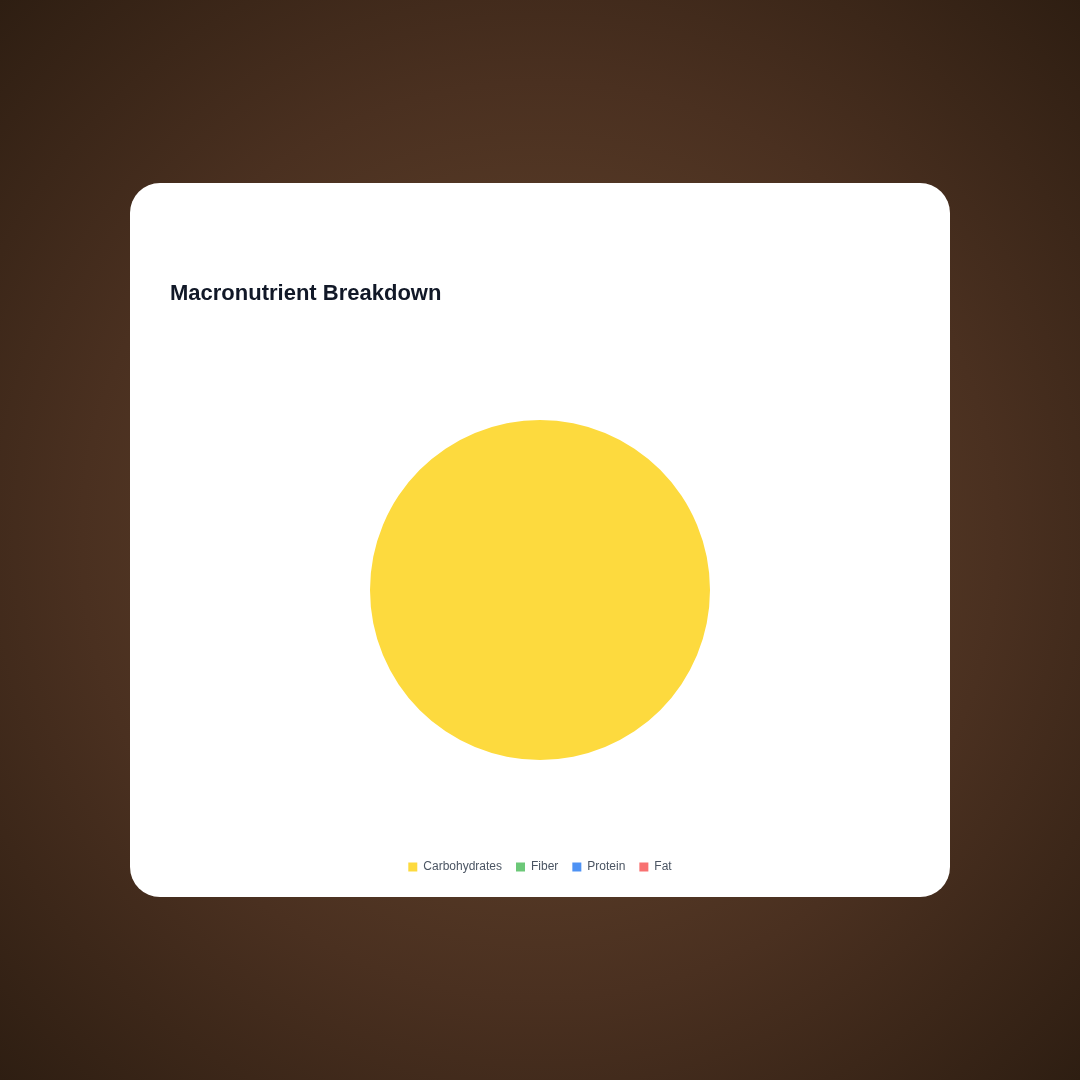  What do you see at coordinates (463, 866) in the screenshot?
I see `legend-label: Carbohydrates` at bounding box center [463, 866].